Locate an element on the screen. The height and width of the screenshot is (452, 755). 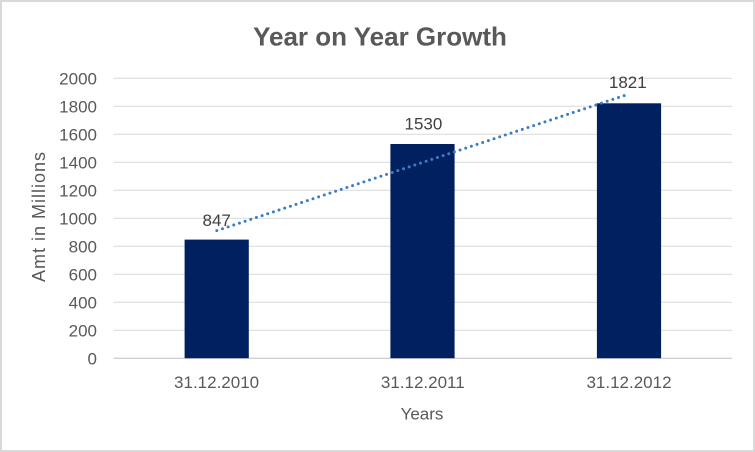
svg-text: 1200 is located at coordinates (78, 190).